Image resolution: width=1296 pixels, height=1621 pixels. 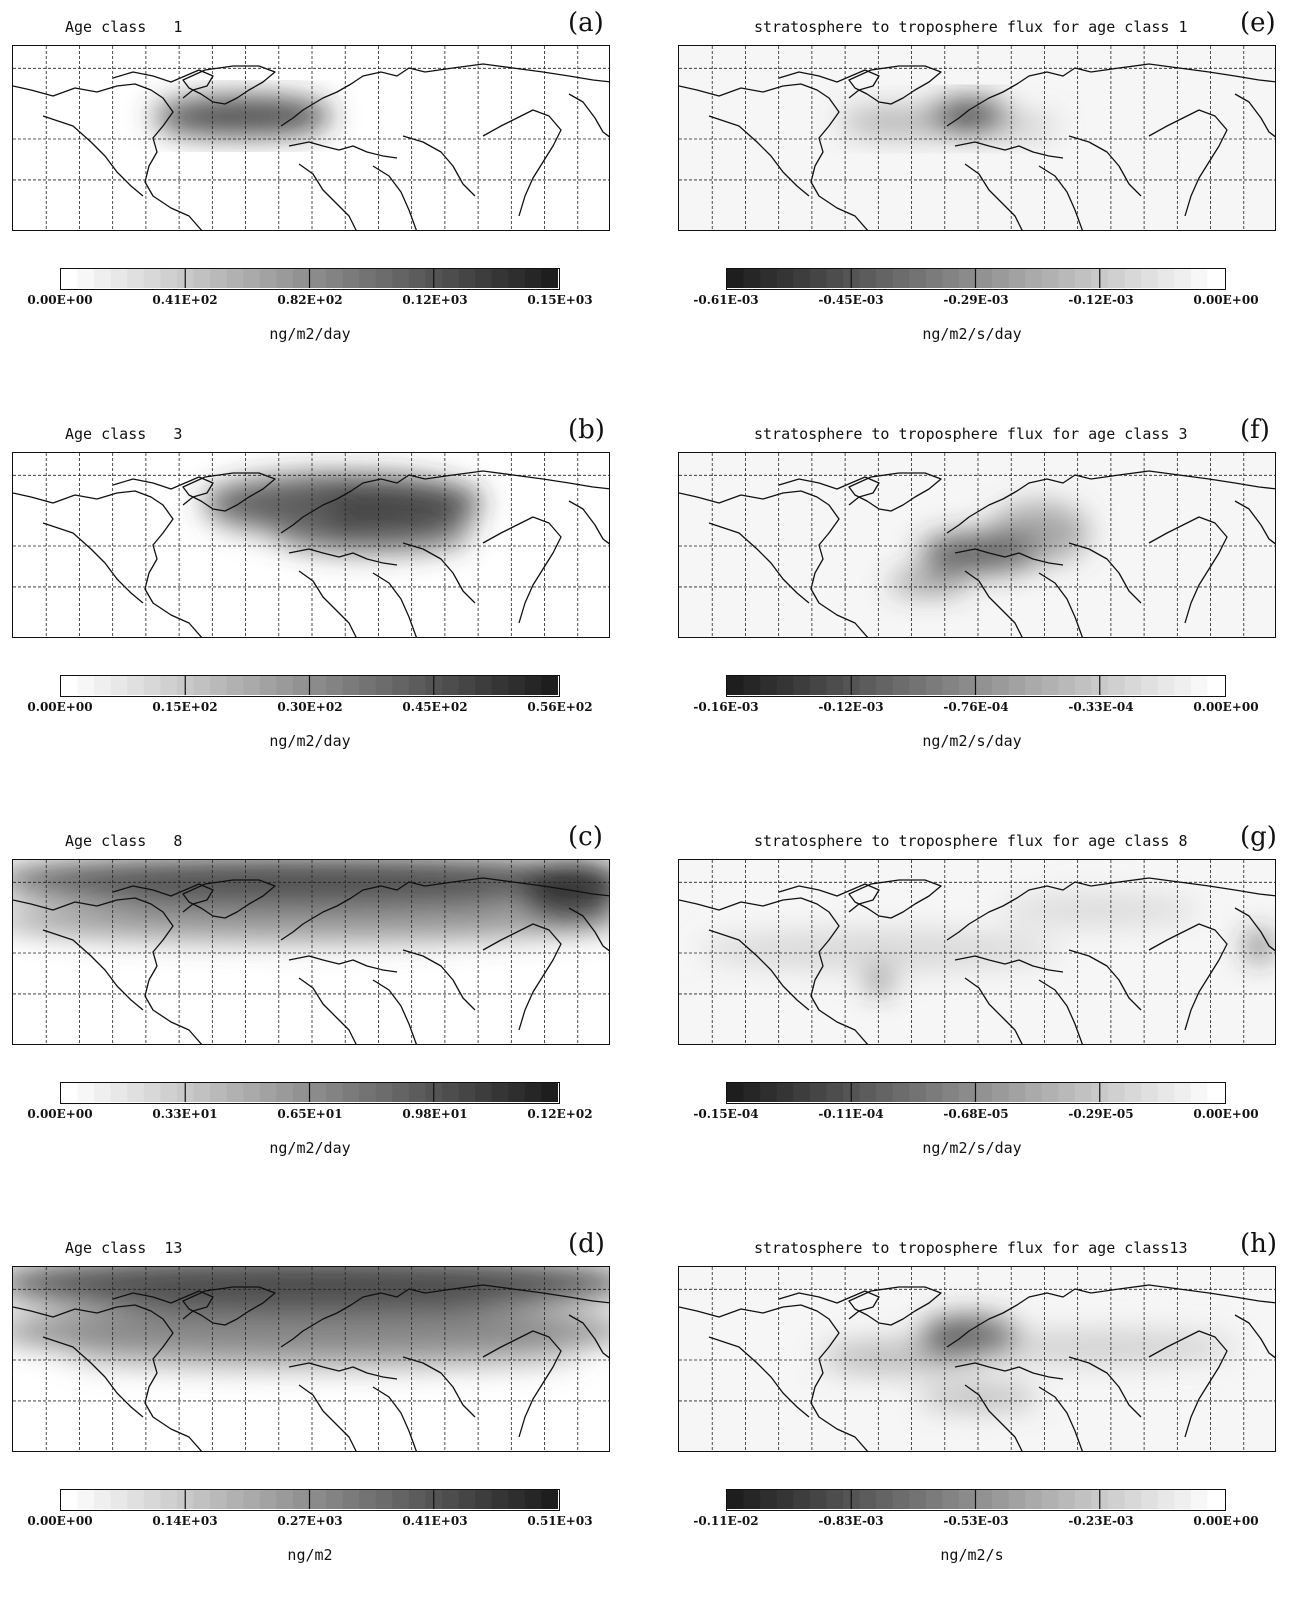 What do you see at coordinates (976, 1114) in the screenshot?
I see `colorbar-tick-label: -0.68E-05` at bounding box center [976, 1114].